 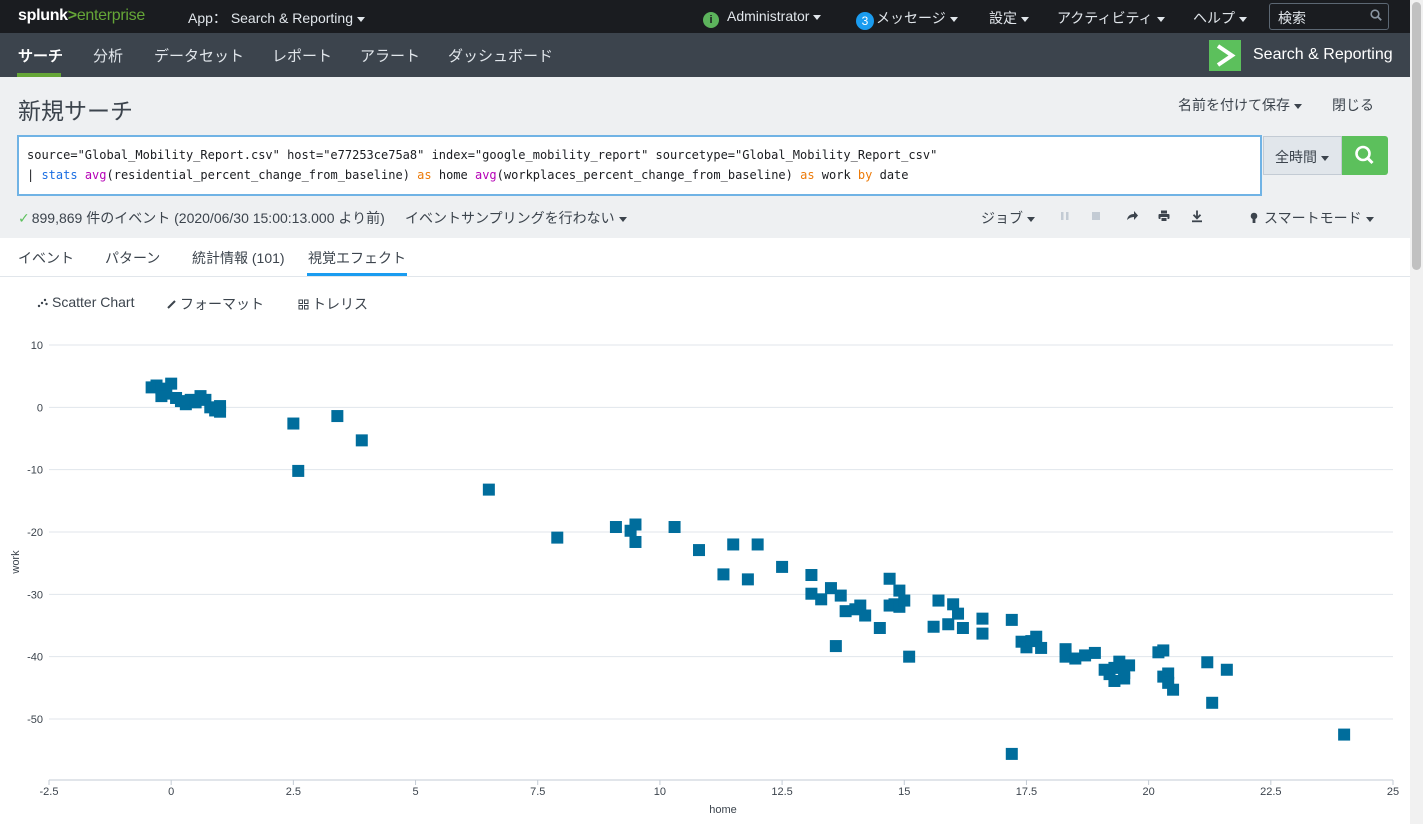 I want to click on tab-events: イベント, so click(x=46, y=258).